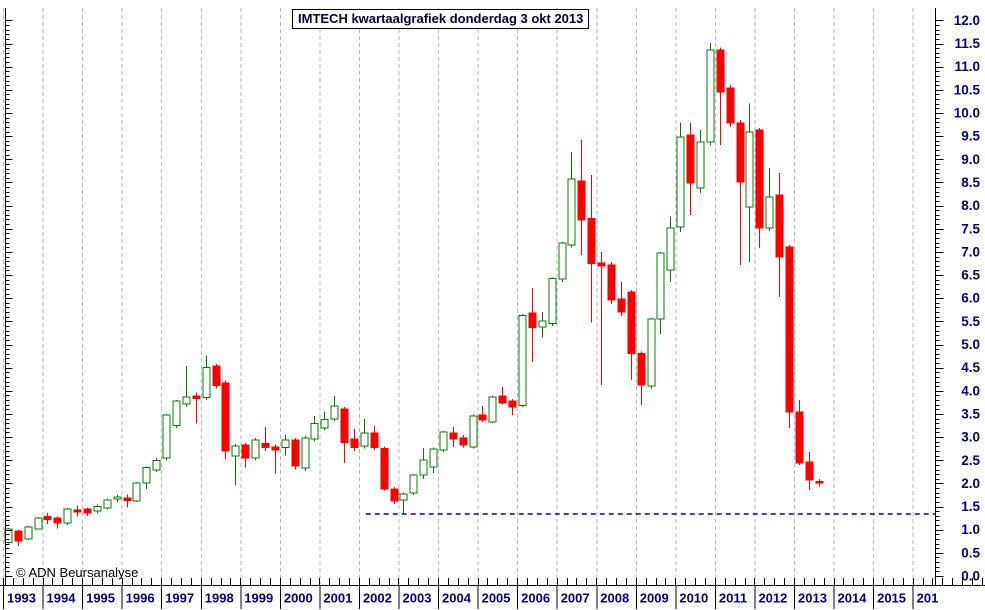 This screenshot has width=985, height=610. I want to click on x-axis-year-label: 1999, so click(258, 598).